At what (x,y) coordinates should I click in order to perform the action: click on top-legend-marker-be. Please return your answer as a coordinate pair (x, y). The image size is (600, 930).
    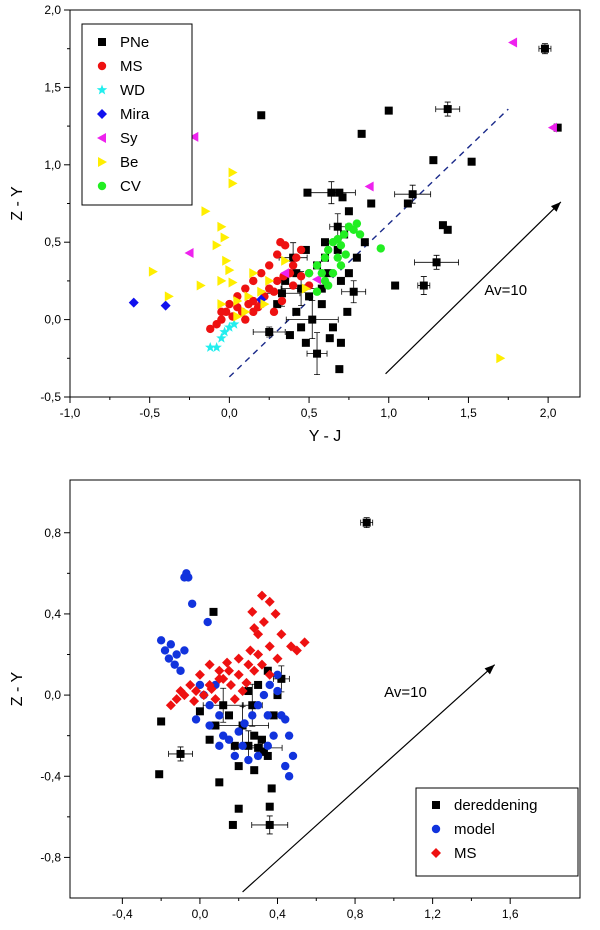
    Looking at the image, I should click on (102, 162).